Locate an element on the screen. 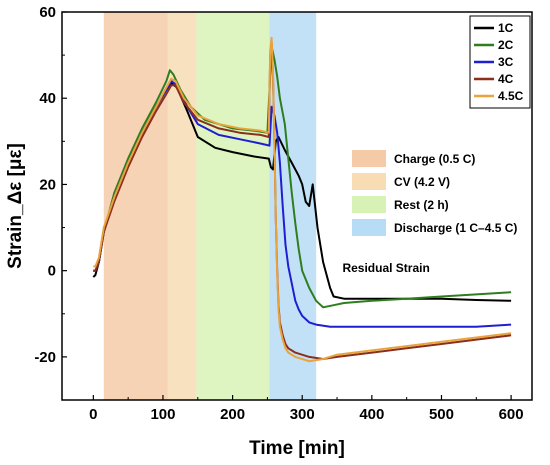 The width and height of the screenshot is (550, 465). annotation-residual-strain: Residual Strain is located at coordinates (385, 268).